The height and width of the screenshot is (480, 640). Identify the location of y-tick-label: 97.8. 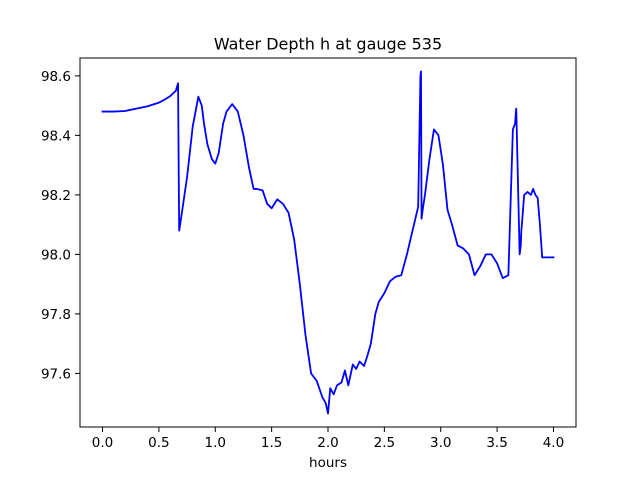
(56, 315).